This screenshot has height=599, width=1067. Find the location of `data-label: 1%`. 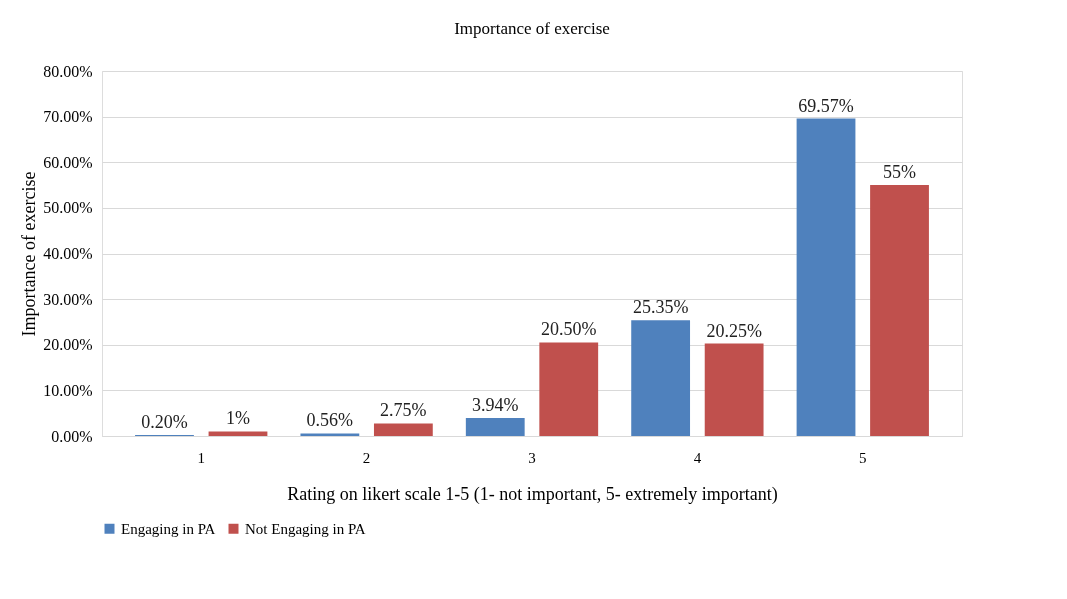

data-label: 1% is located at coordinates (237, 418).